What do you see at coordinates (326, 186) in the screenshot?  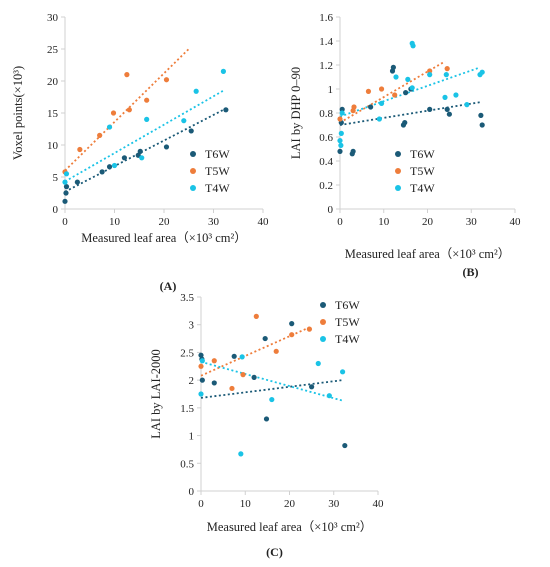 I see `panel1-y-tick-label: 0.2` at bounding box center [326, 186].